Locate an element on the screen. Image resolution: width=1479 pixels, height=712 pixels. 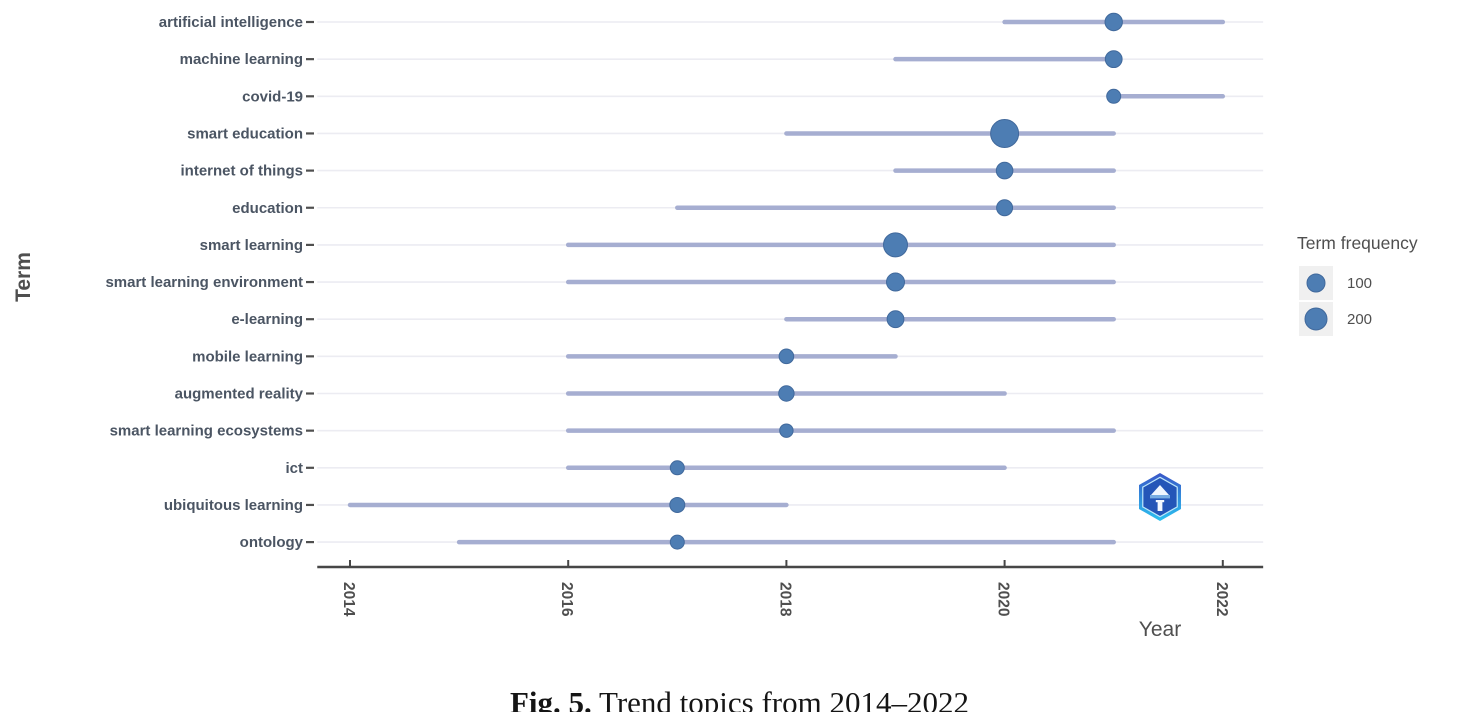
term-label: machine learning is located at coordinates (241, 59).